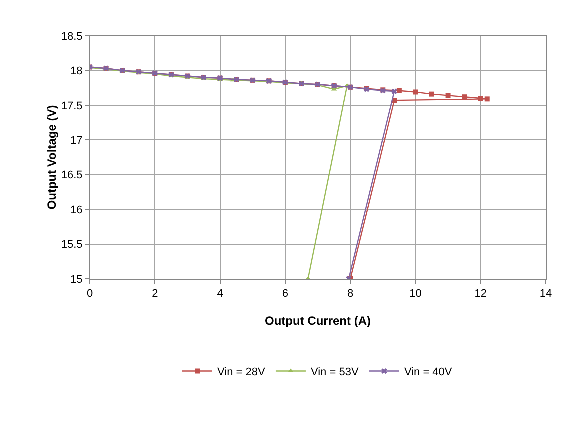 This screenshot has height=424, width=584. What do you see at coordinates (72, 36) in the screenshot?
I see `y-tick-label: 18.5` at bounding box center [72, 36].